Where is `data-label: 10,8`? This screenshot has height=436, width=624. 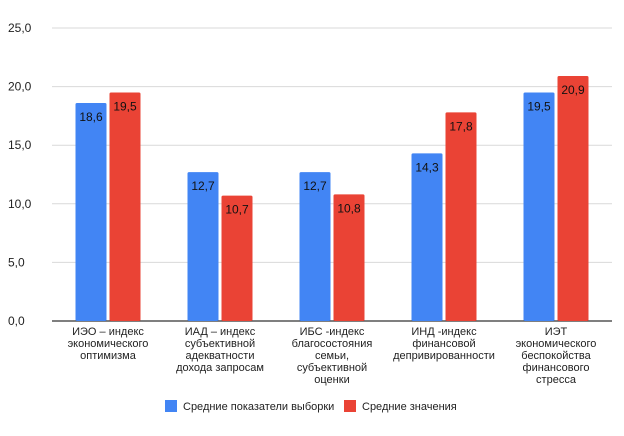
data-label: 10,8 is located at coordinates (349, 208).